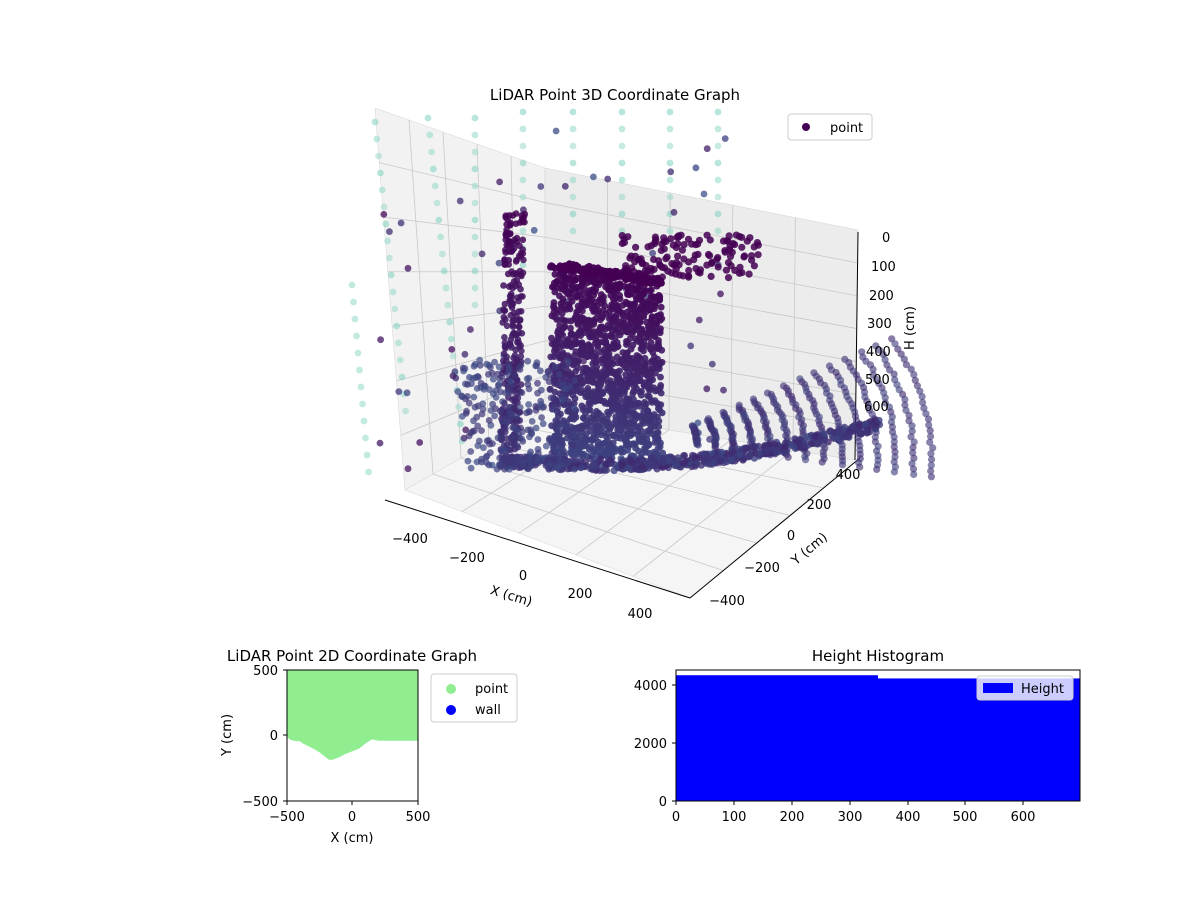 This screenshot has width=1200, height=900. What do you see at coordinates (762, 568) in the screenshot?
I see `y-tick-label: −200` at bounding box center [762, 568].